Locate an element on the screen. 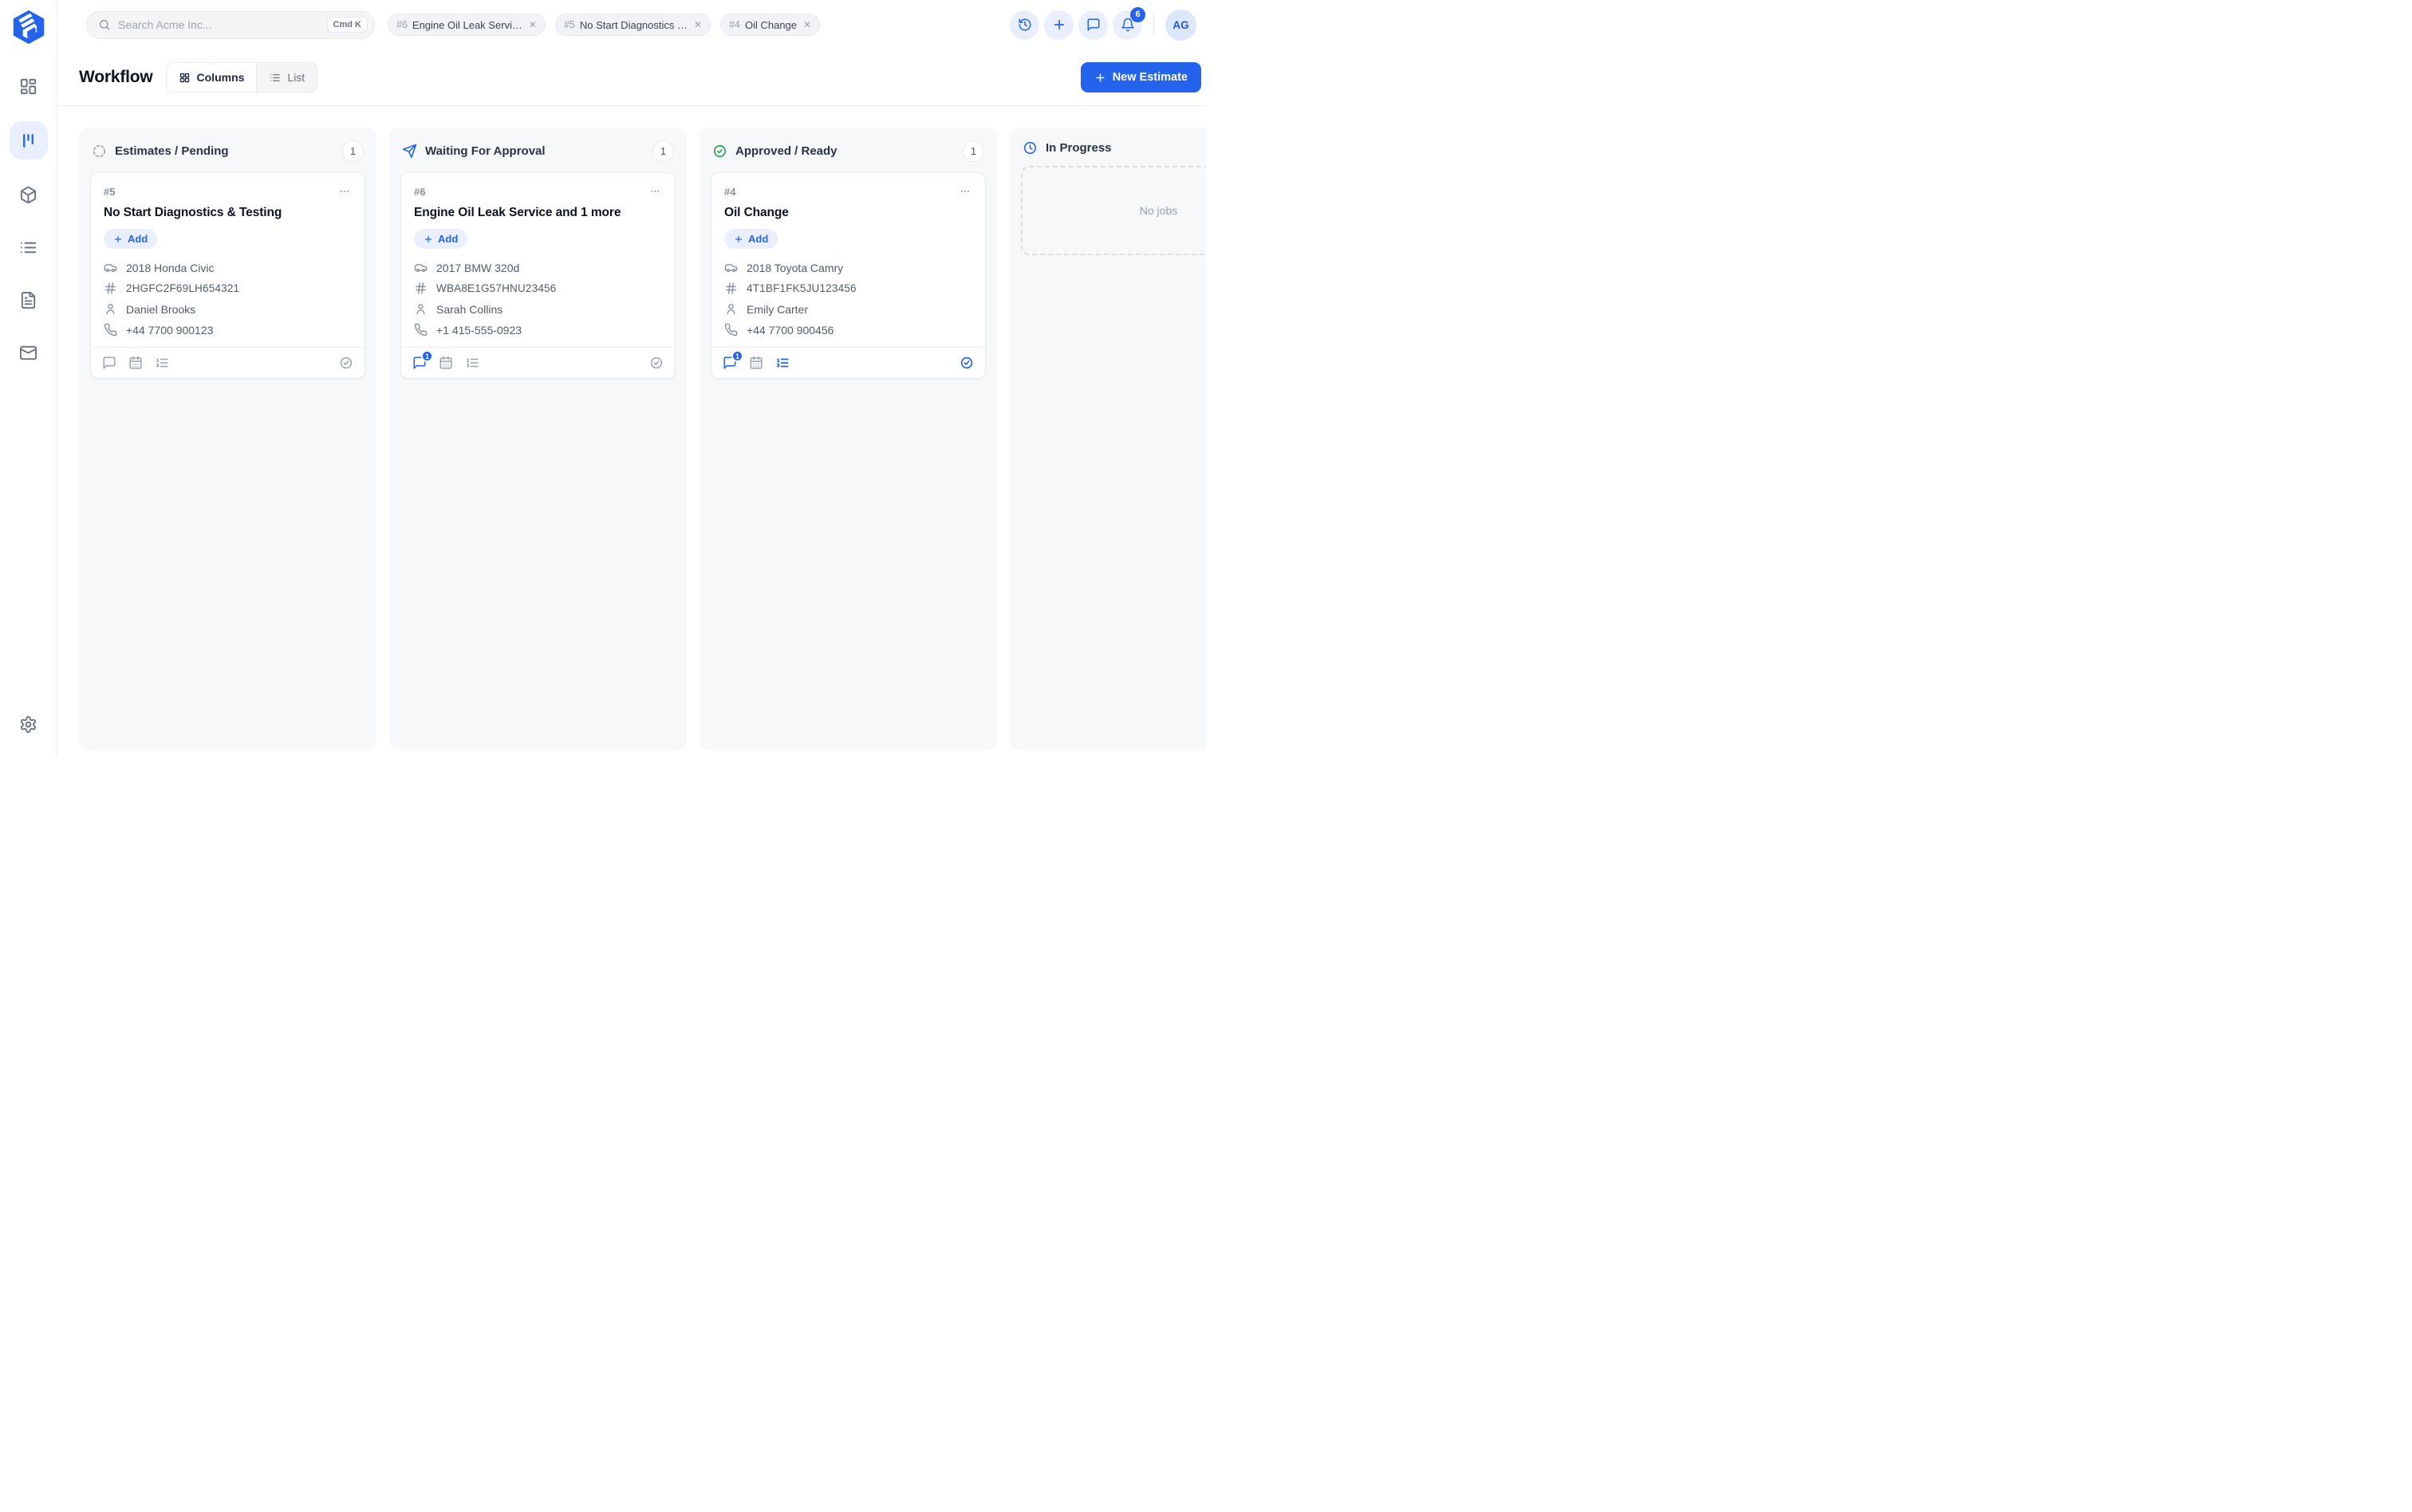 This screenshot has height=1512, width=2412. list-view-label: List is located at coordinates (296, 77).